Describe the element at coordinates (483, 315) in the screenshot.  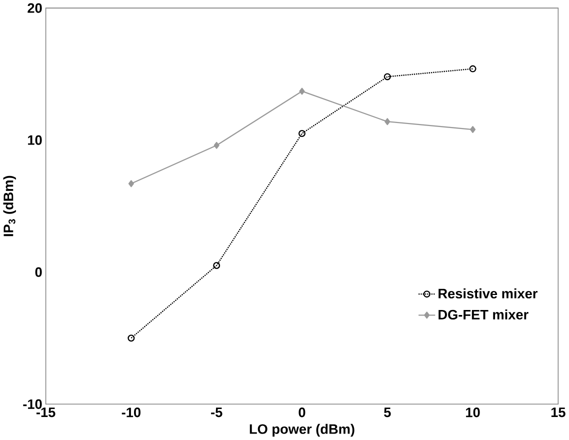
I see `legend-label: DG-FET mixer` at that location.